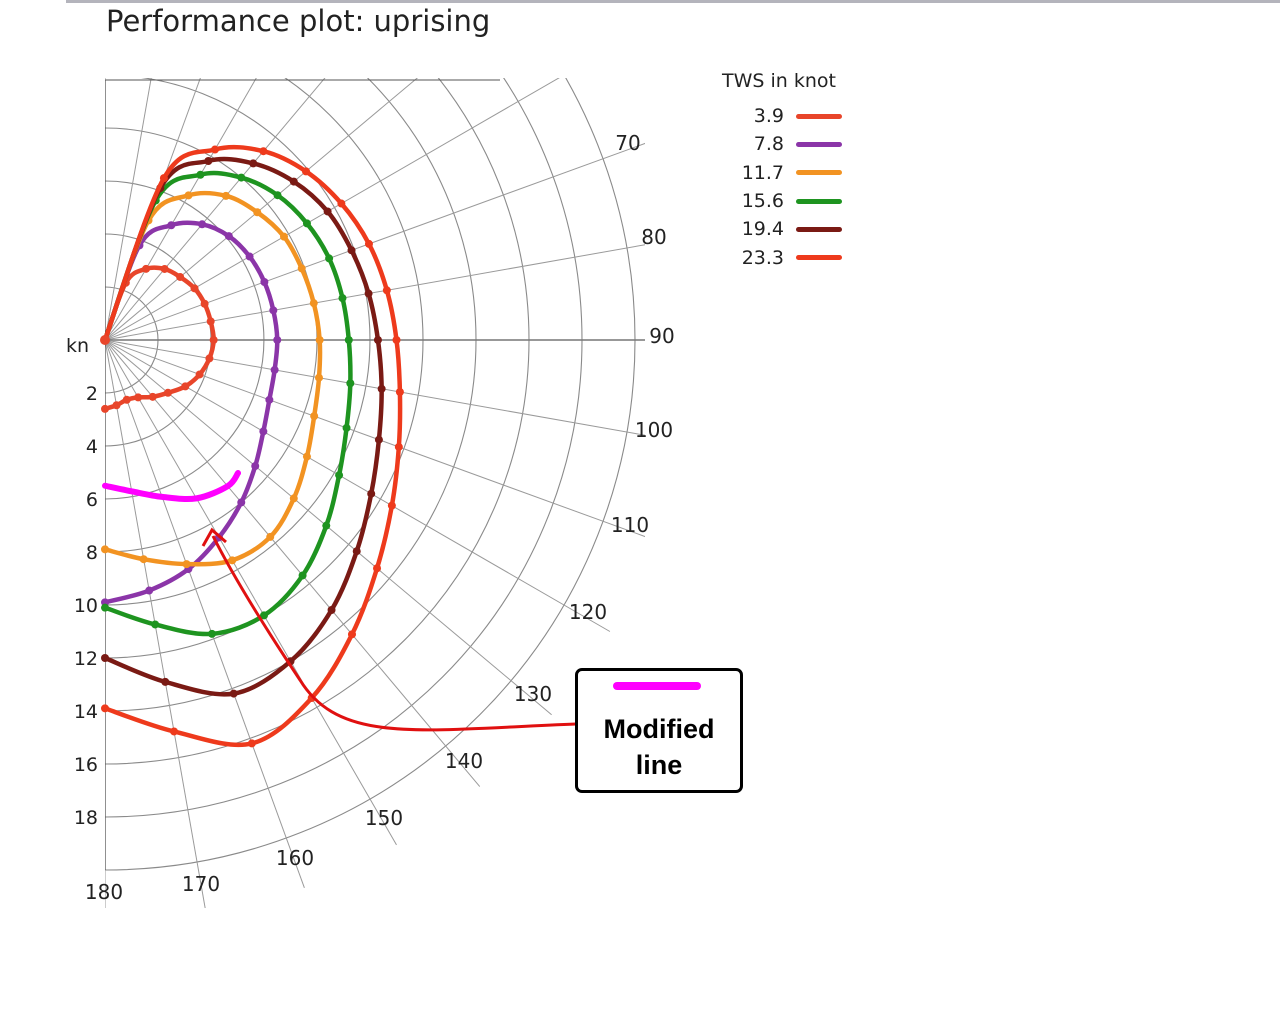 The image size is (1280, 1024). I want to click on legend-item: 7.8, so click(782, 144).